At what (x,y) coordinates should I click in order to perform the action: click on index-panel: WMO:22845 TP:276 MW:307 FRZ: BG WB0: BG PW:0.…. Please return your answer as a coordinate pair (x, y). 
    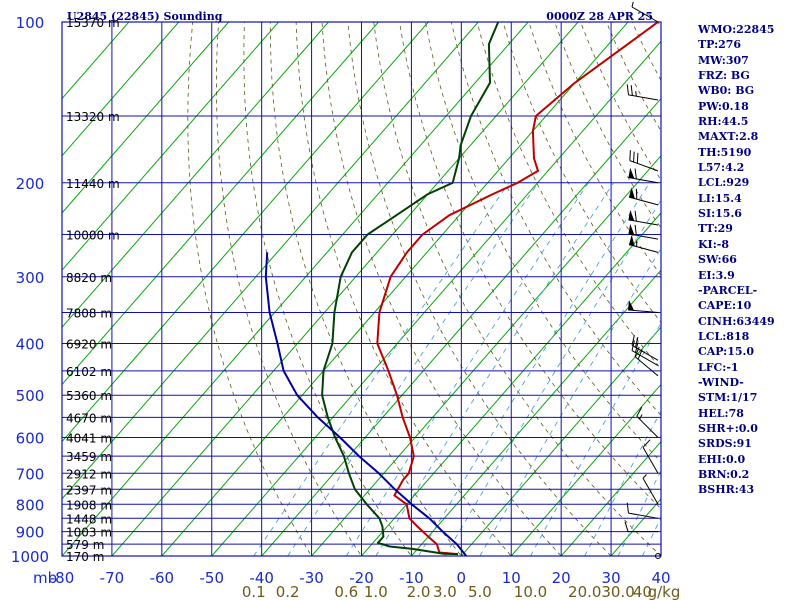
    Looking at the image, I should click on (748, 260).